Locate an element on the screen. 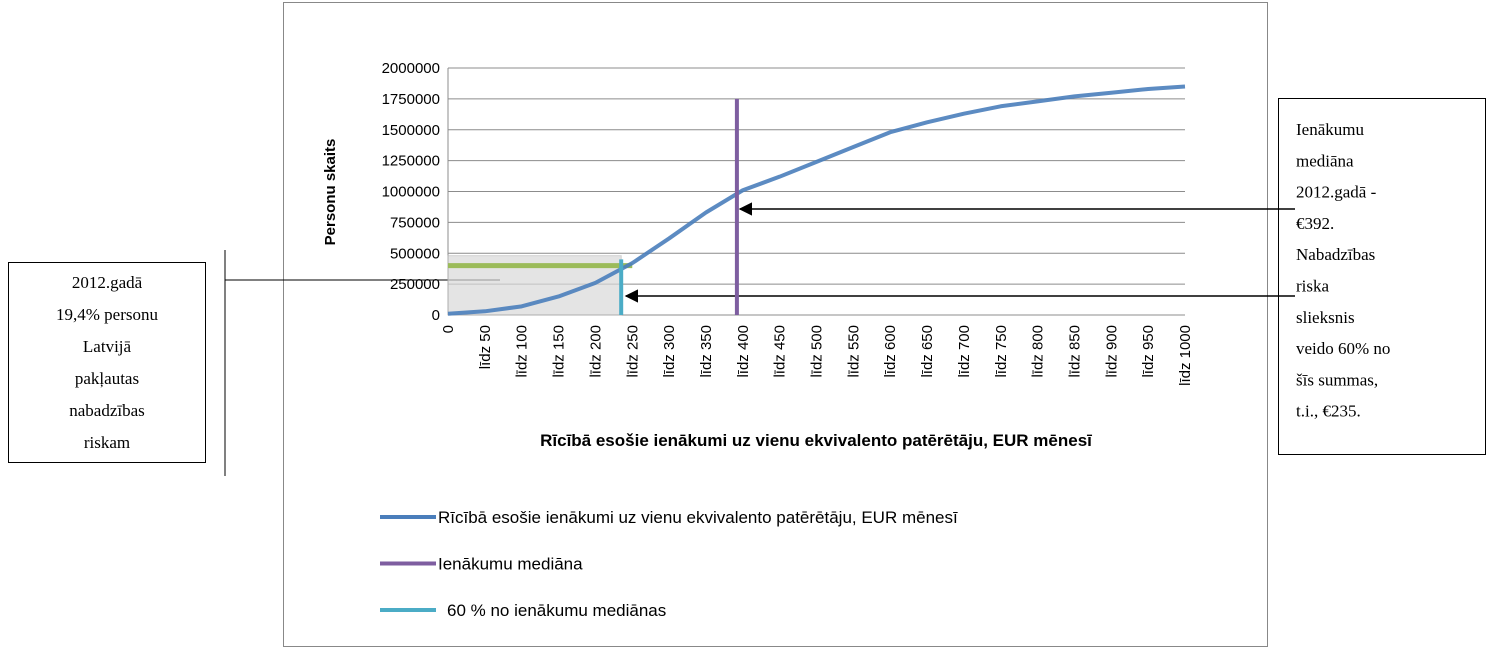 The width and height of the screenshot is (1488, 653). annotation-text: mediāna is located at coordinates (1325, 160).